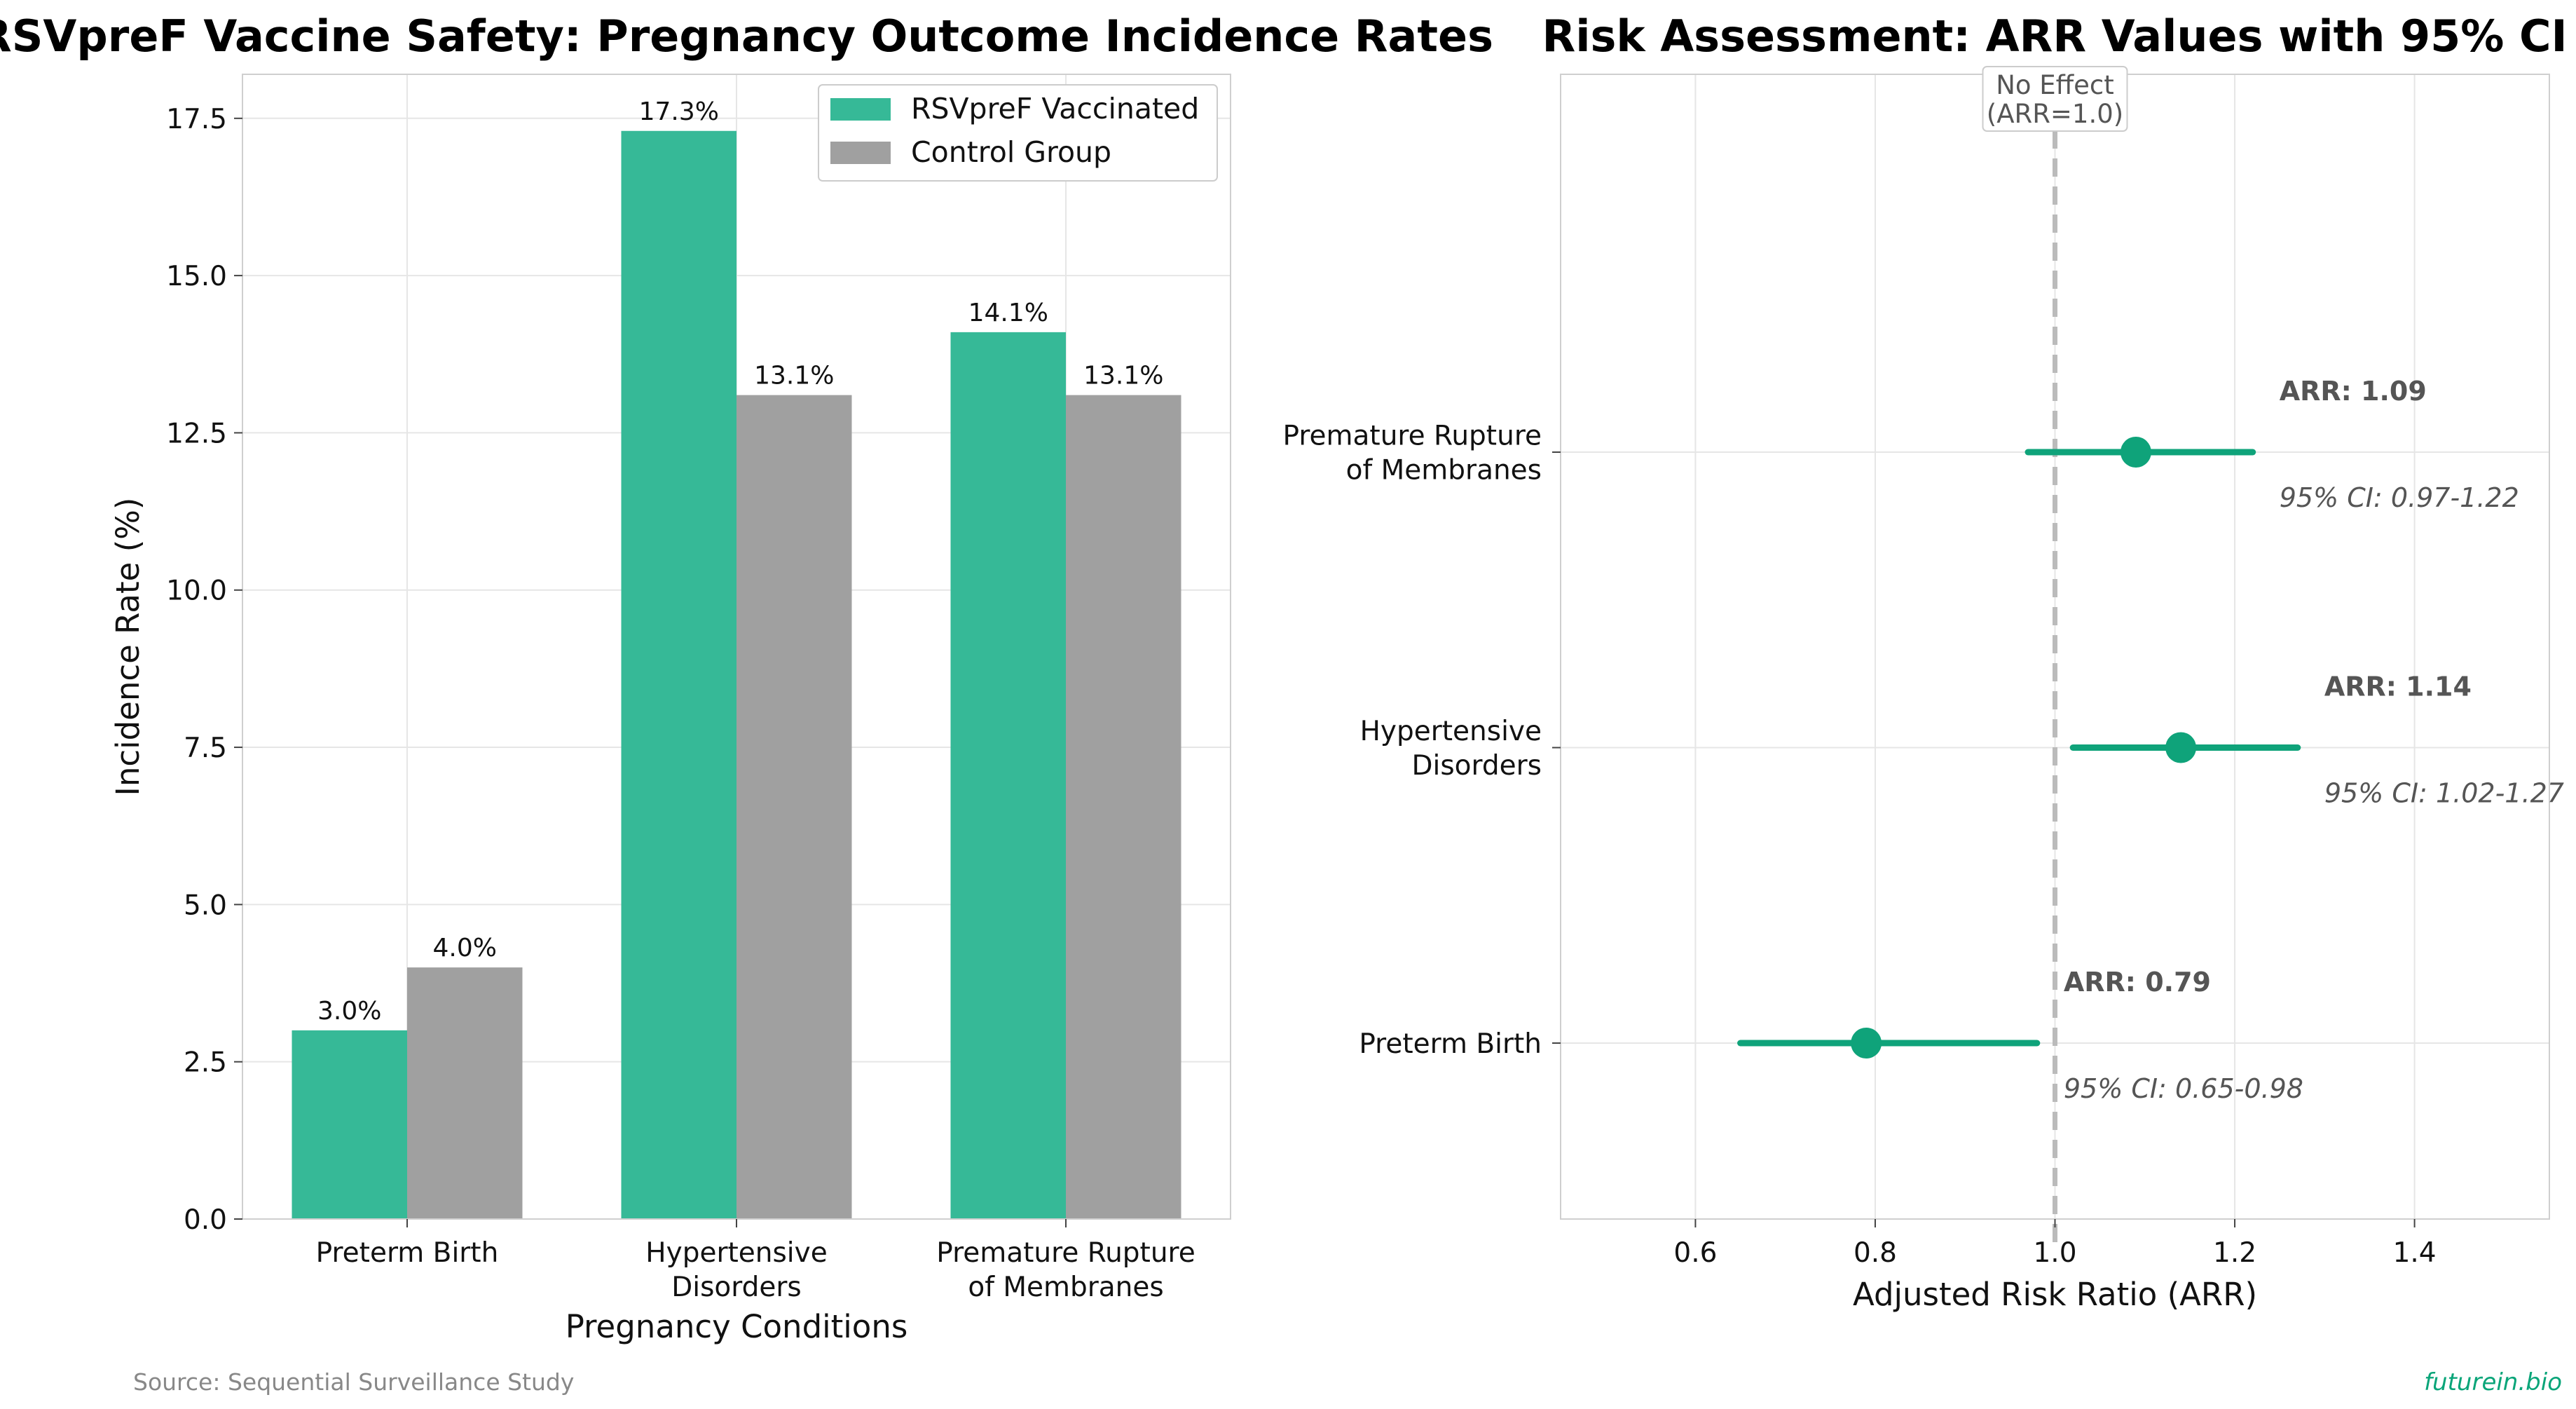 The width and height of the screenshot is (2576, 1409). I want to click on legend: RSVpreF Vaccinated Control Group, so click(1018, 133).